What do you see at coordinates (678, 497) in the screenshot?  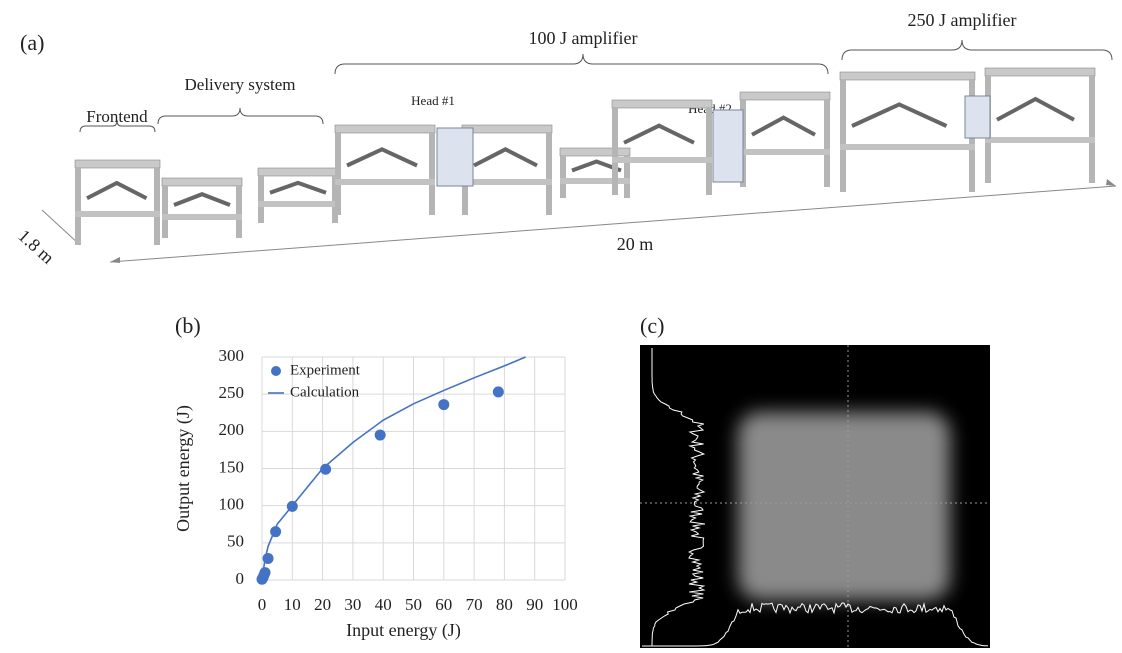 I see `vertical-profile` at bounding box center [678, 497].